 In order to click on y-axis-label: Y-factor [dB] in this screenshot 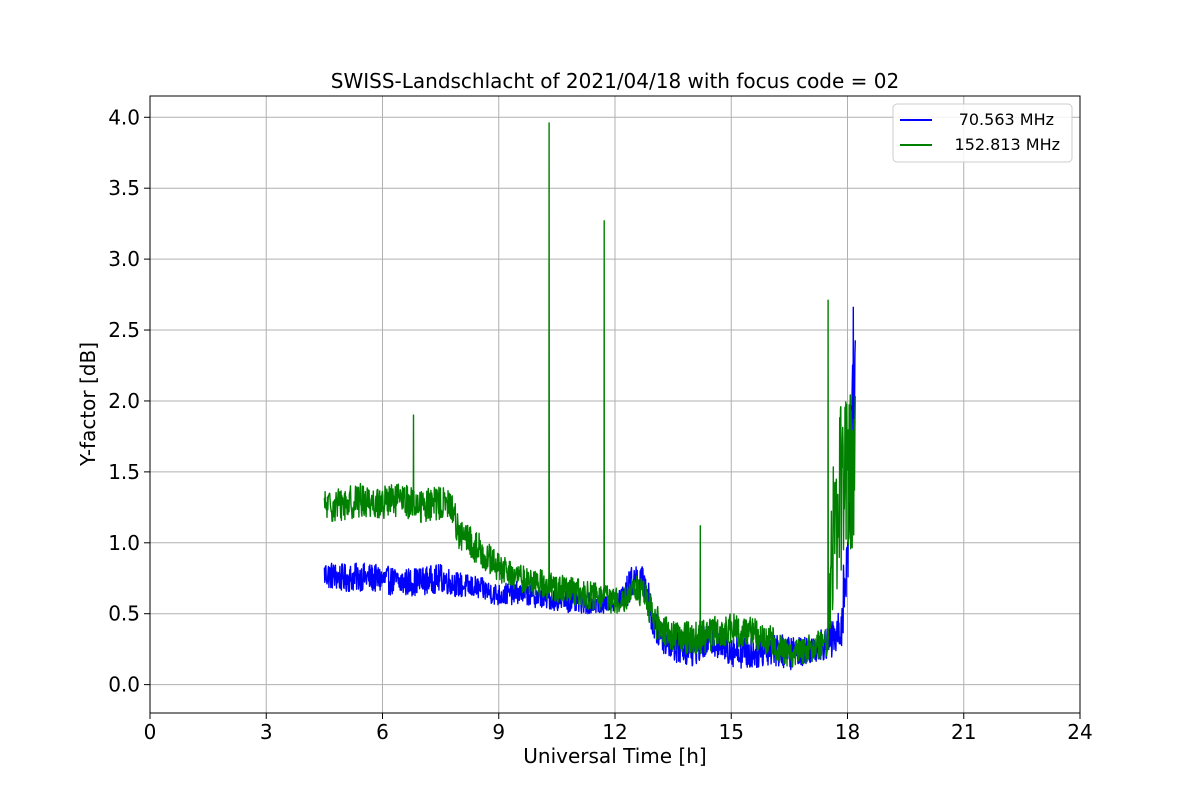, I will do `click(88, 404)`.